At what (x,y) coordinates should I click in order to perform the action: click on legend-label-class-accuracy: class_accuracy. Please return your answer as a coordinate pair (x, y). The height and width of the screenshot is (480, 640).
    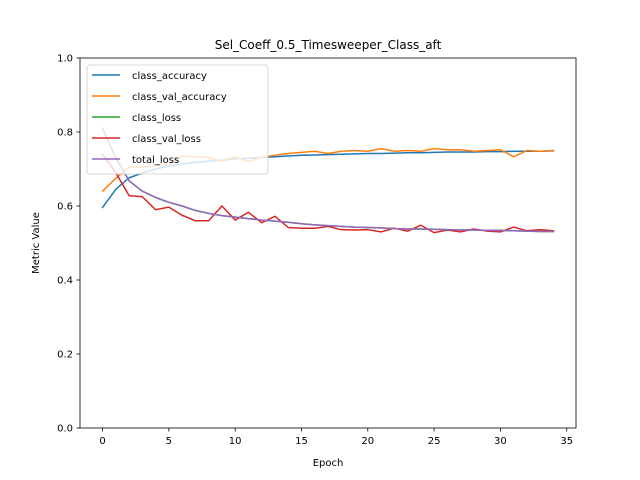
    Looking at the image, I should click on (169, 76).